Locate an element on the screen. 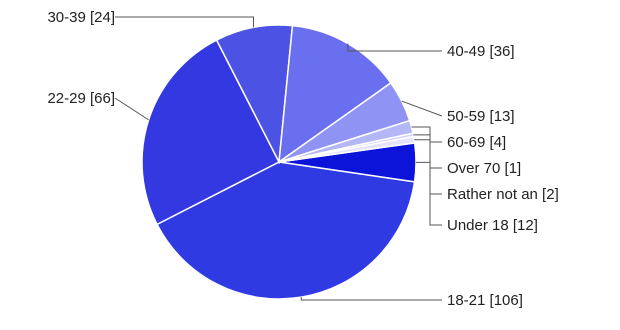  slice-label: 30-39 [24] is located at coordinates (81, 17).